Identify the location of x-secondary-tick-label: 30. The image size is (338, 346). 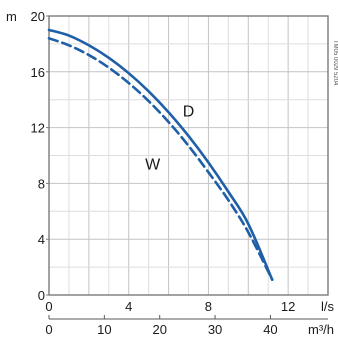
(215, 329).